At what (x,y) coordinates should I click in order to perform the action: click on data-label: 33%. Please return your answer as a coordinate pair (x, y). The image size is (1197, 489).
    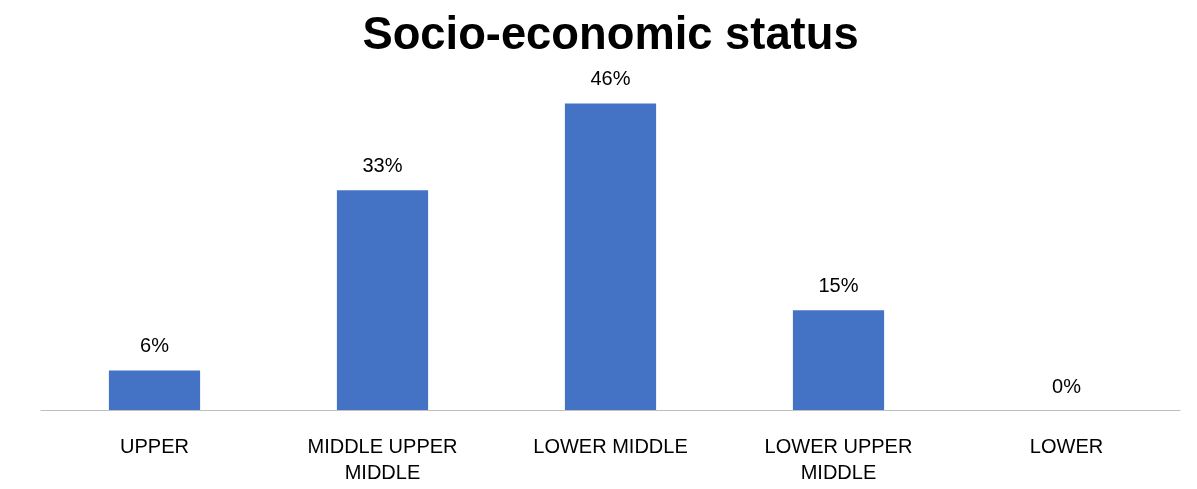
    Looking at the image, I should click on (382, 165).